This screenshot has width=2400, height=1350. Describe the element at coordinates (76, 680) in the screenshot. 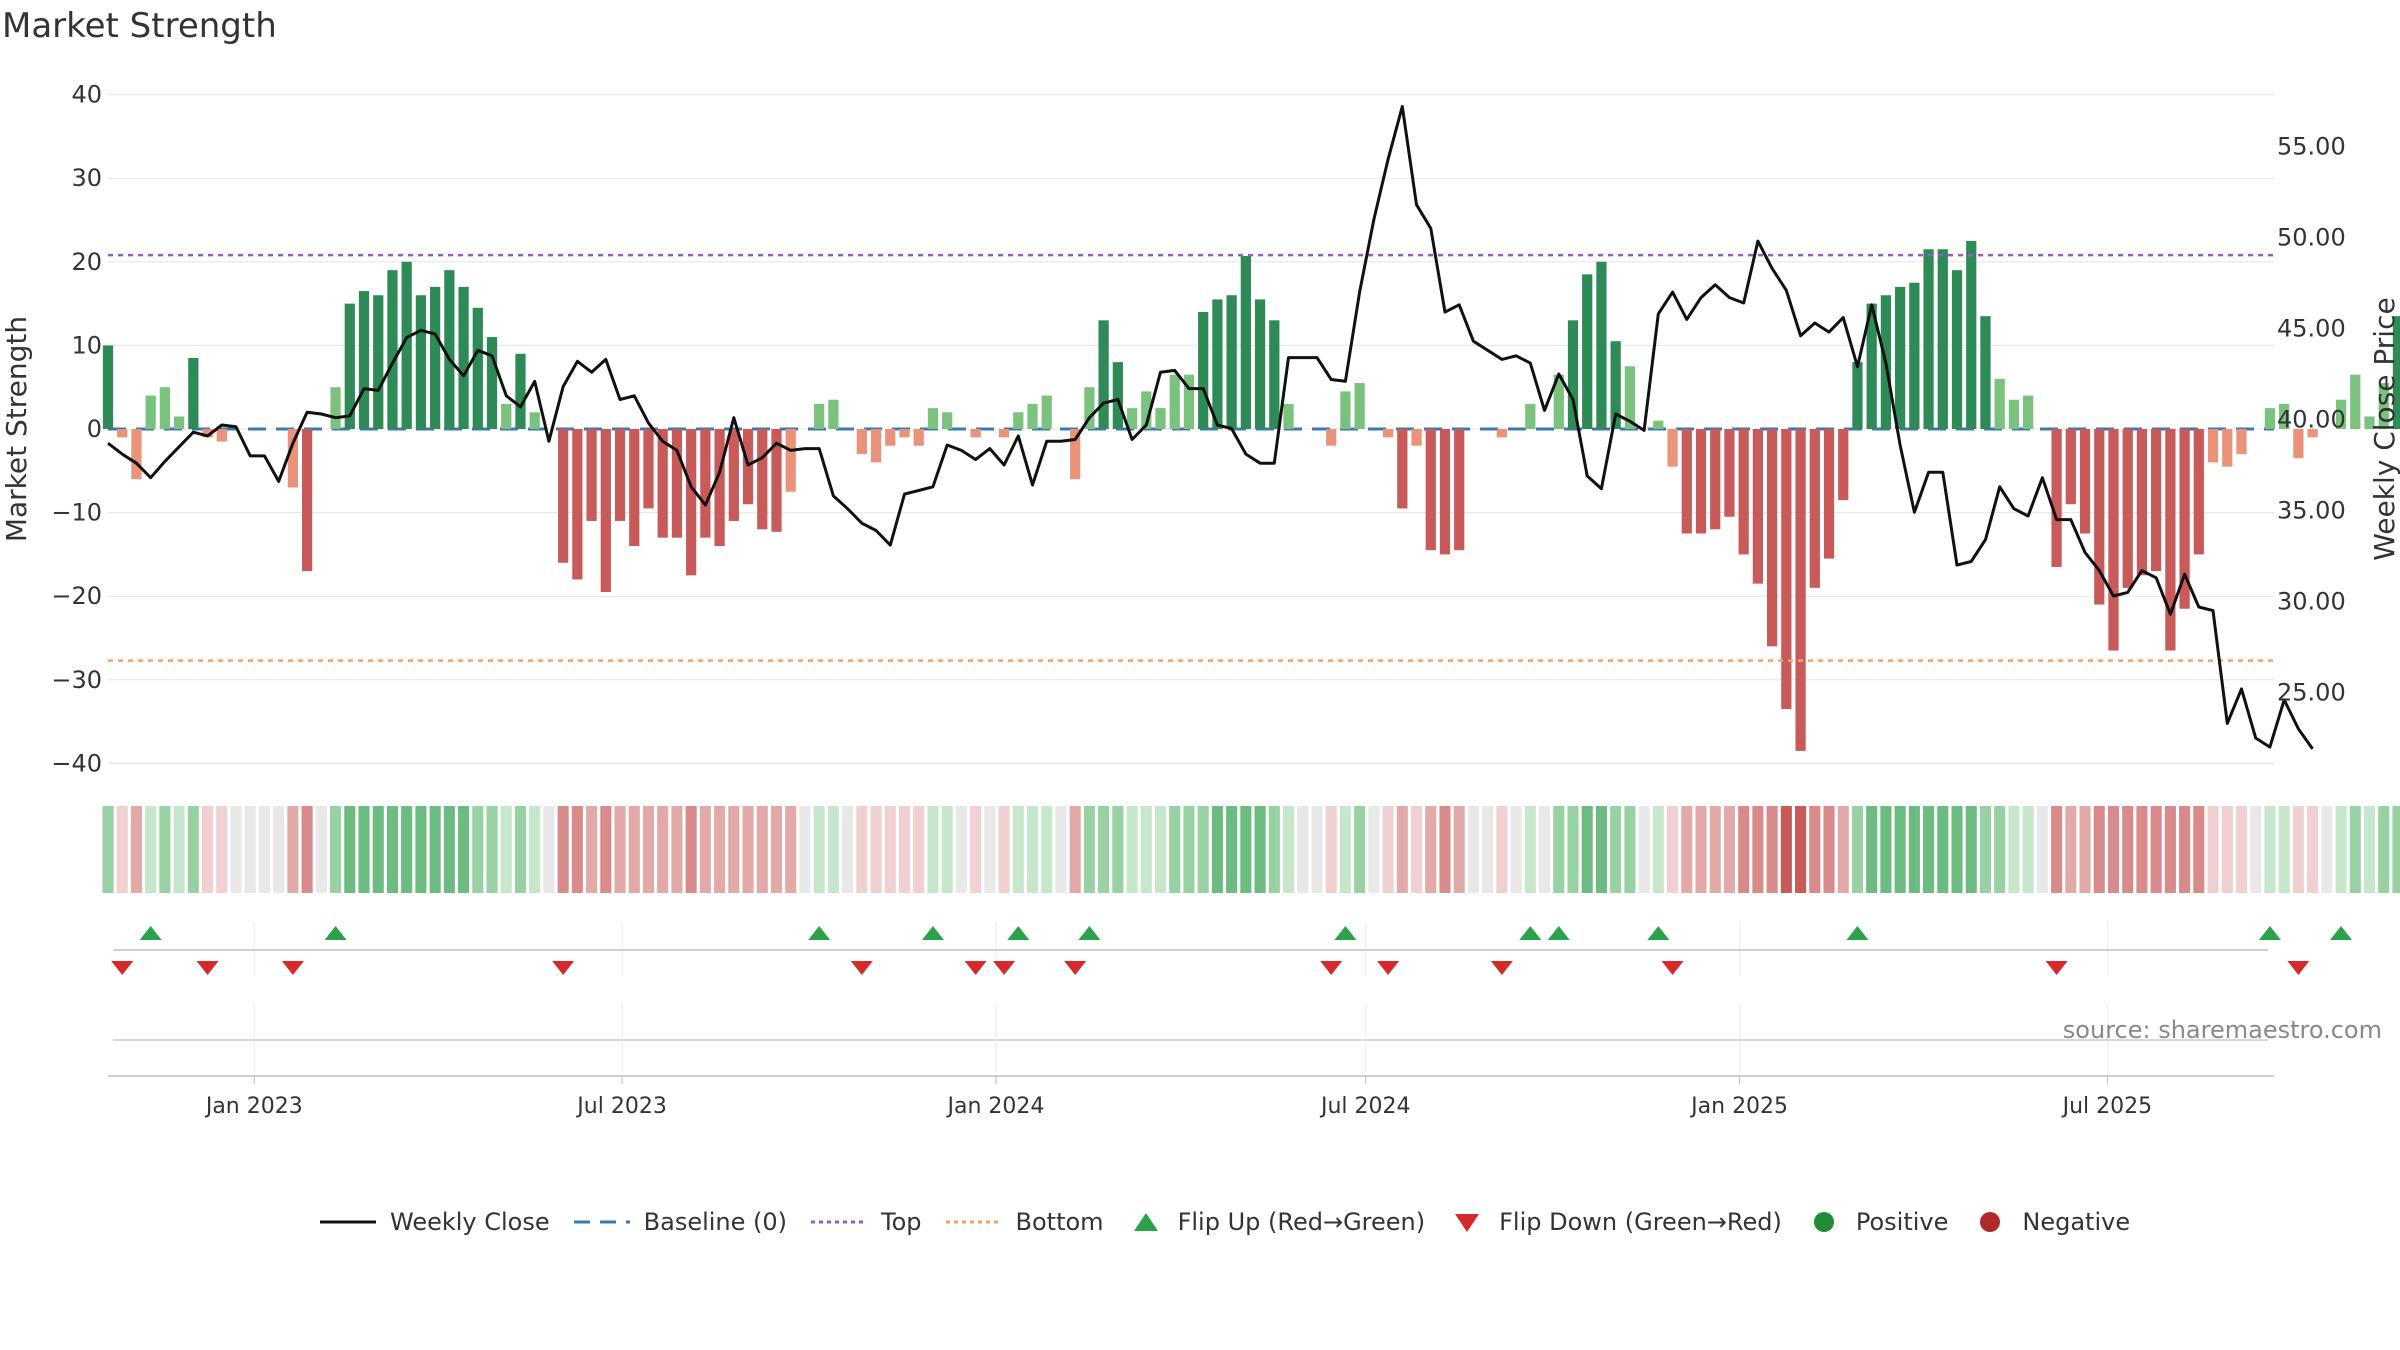

I see `y-tick-label: −30` at that location.